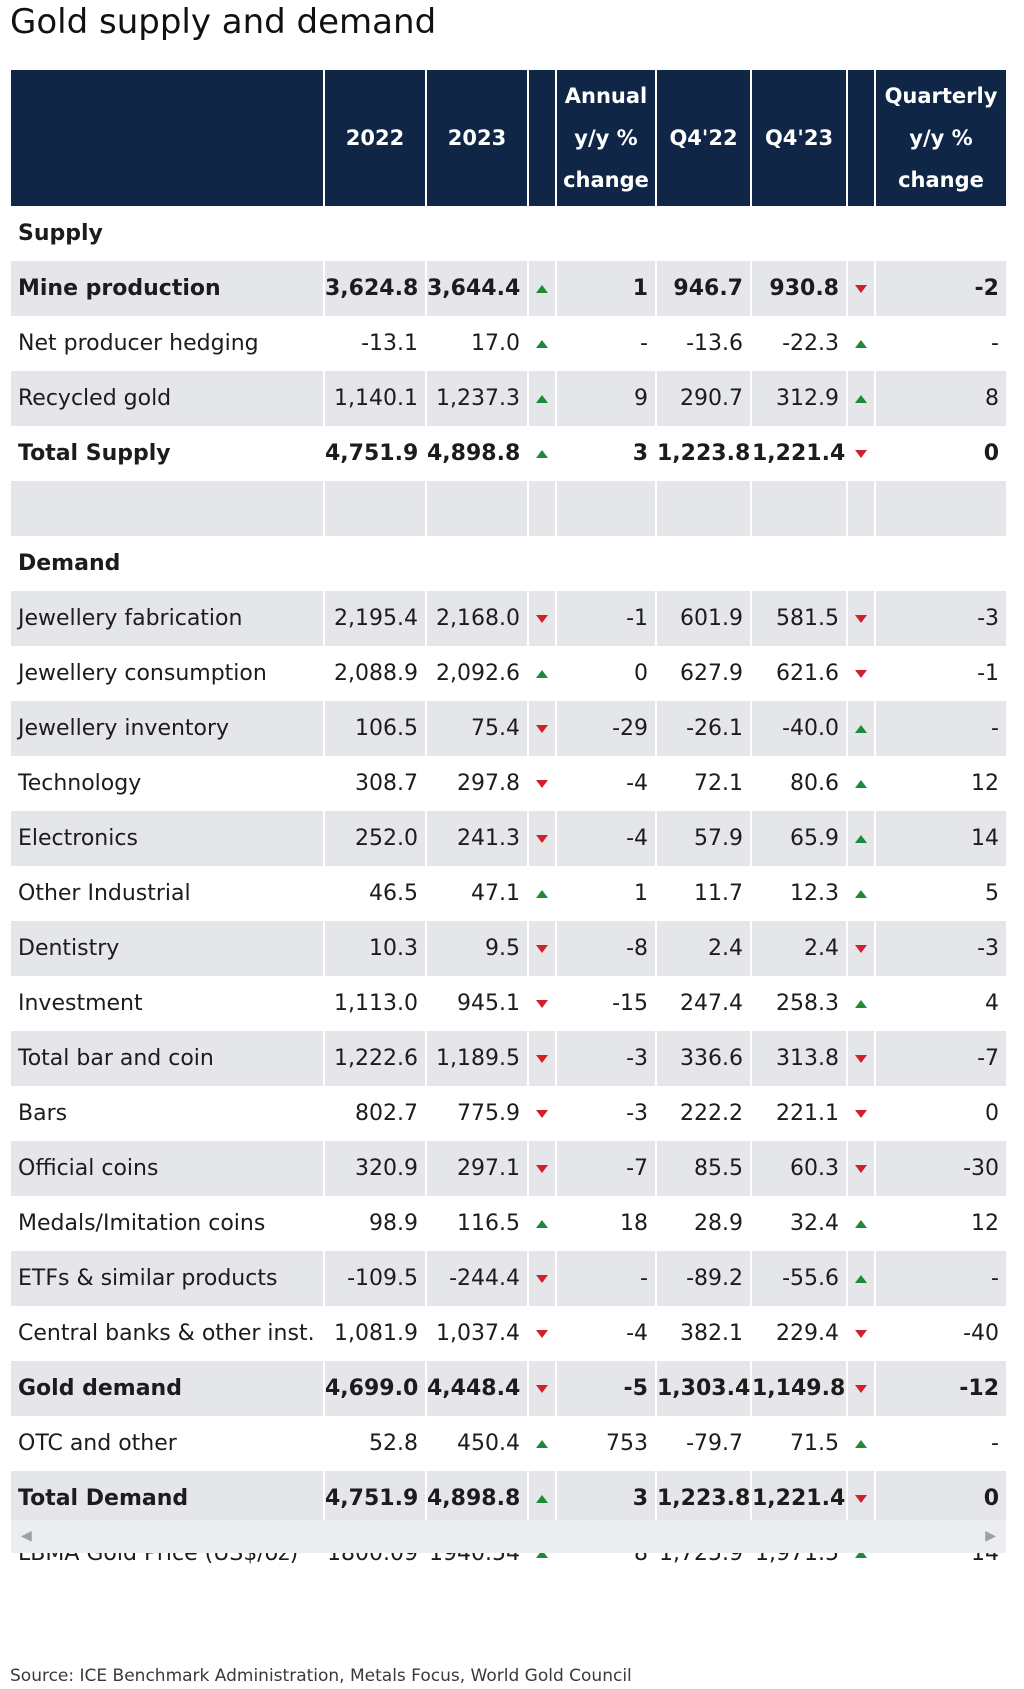 The height and width of the screenshot is (1689, 1024). What do you see at coordinates (798, 618) in the screenshot?
I see `value-q4-23: 581.5` at bounding box center [798, 618].